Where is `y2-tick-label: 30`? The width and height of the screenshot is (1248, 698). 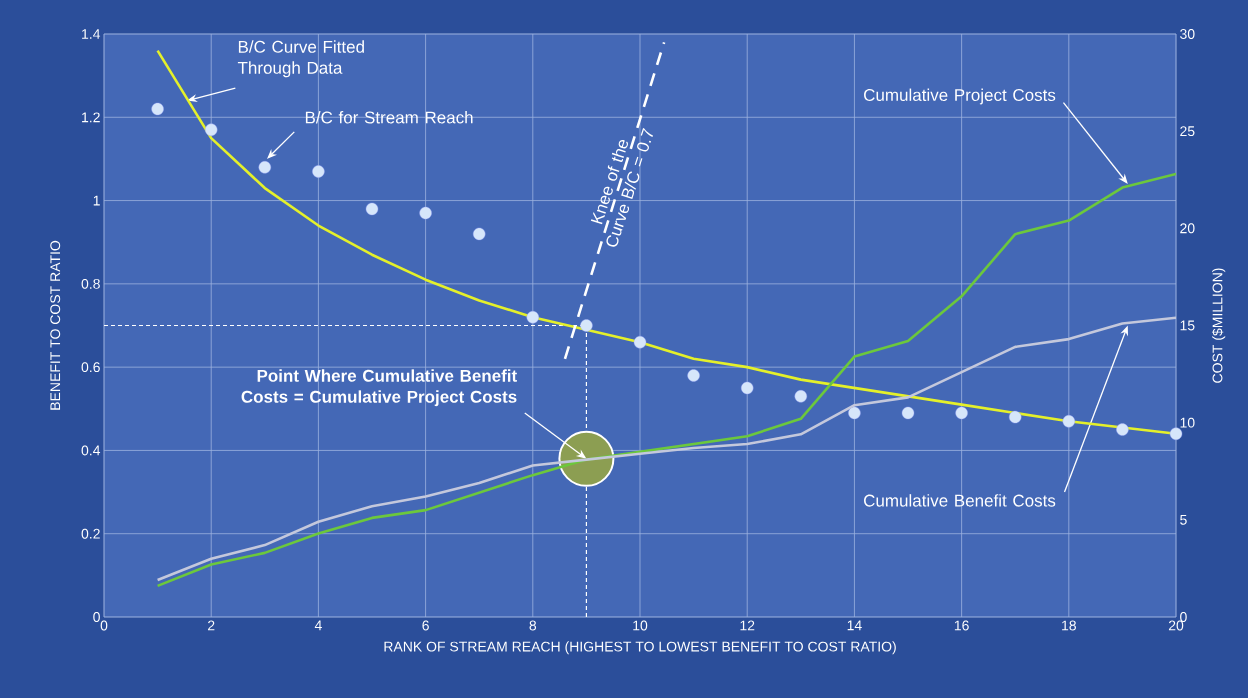
y2-tick-label: 30 is located at coordinates (1187, 34).